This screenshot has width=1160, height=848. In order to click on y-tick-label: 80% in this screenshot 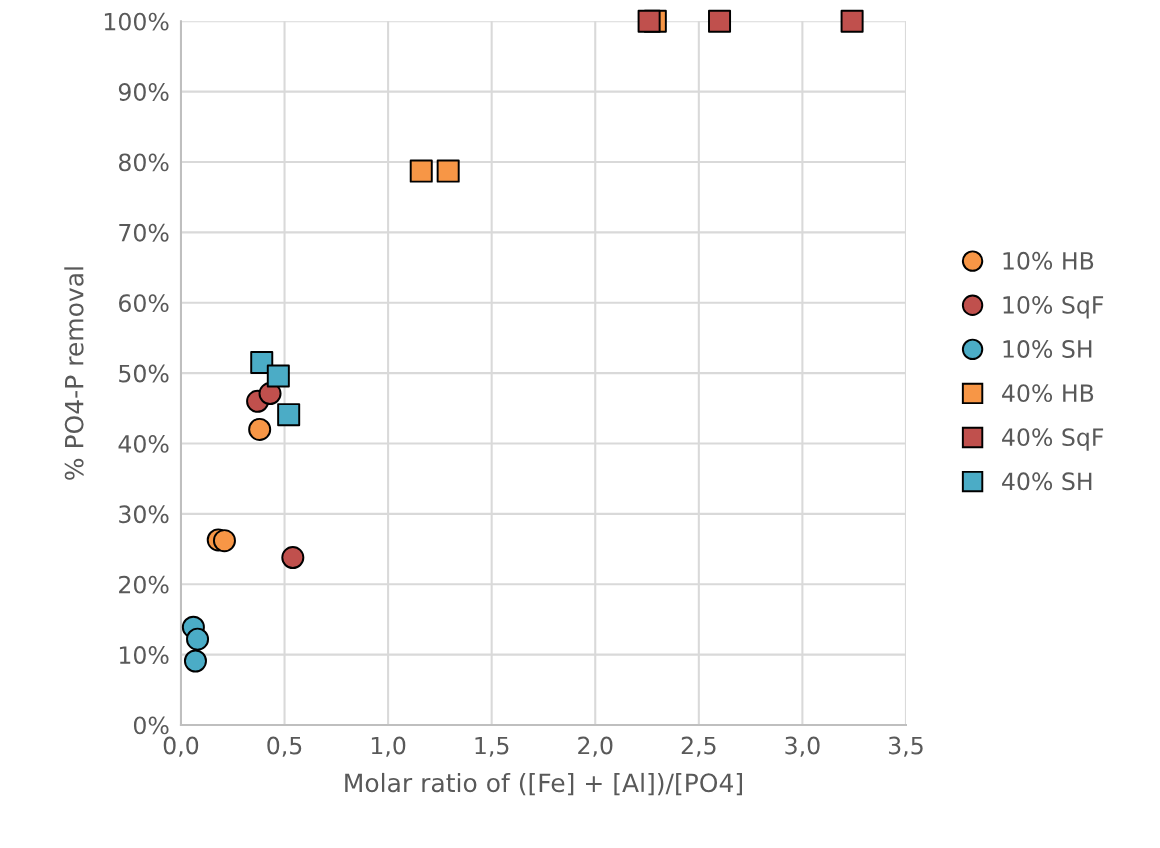, I will do `click(143, 162)`.